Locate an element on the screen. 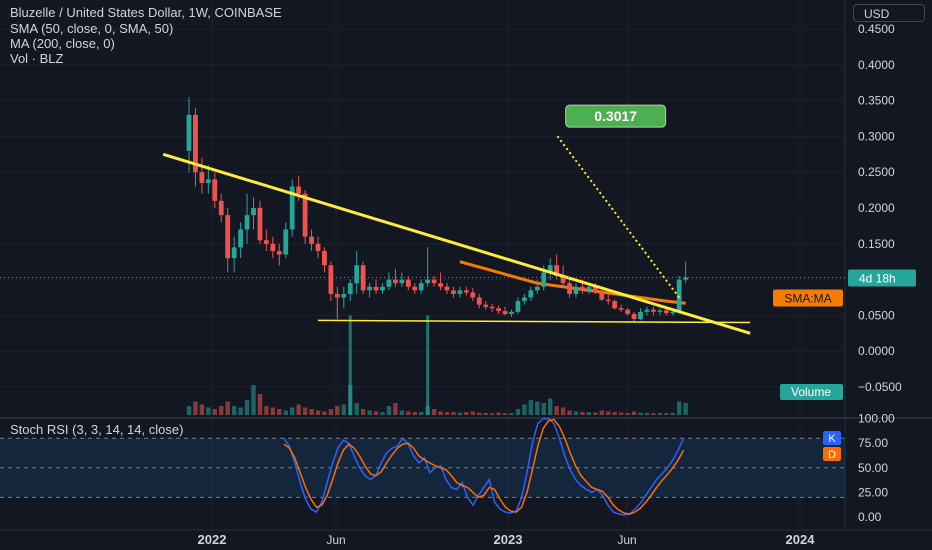  rsi-band-fill is located at coordinates (422, 468).